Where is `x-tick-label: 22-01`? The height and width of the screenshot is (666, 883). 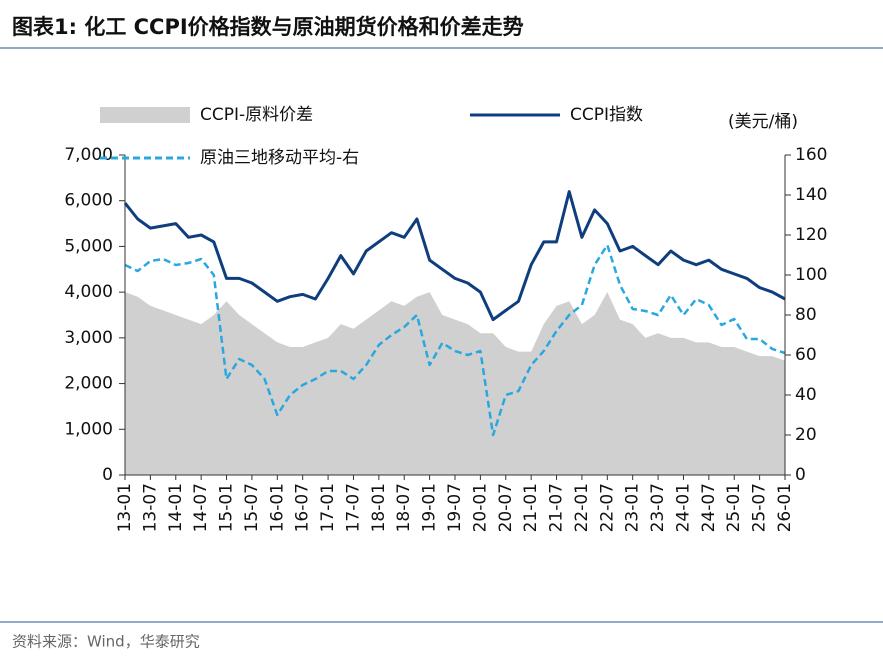
x-tick-label: 22-01 is located at coordinates (582, 507).